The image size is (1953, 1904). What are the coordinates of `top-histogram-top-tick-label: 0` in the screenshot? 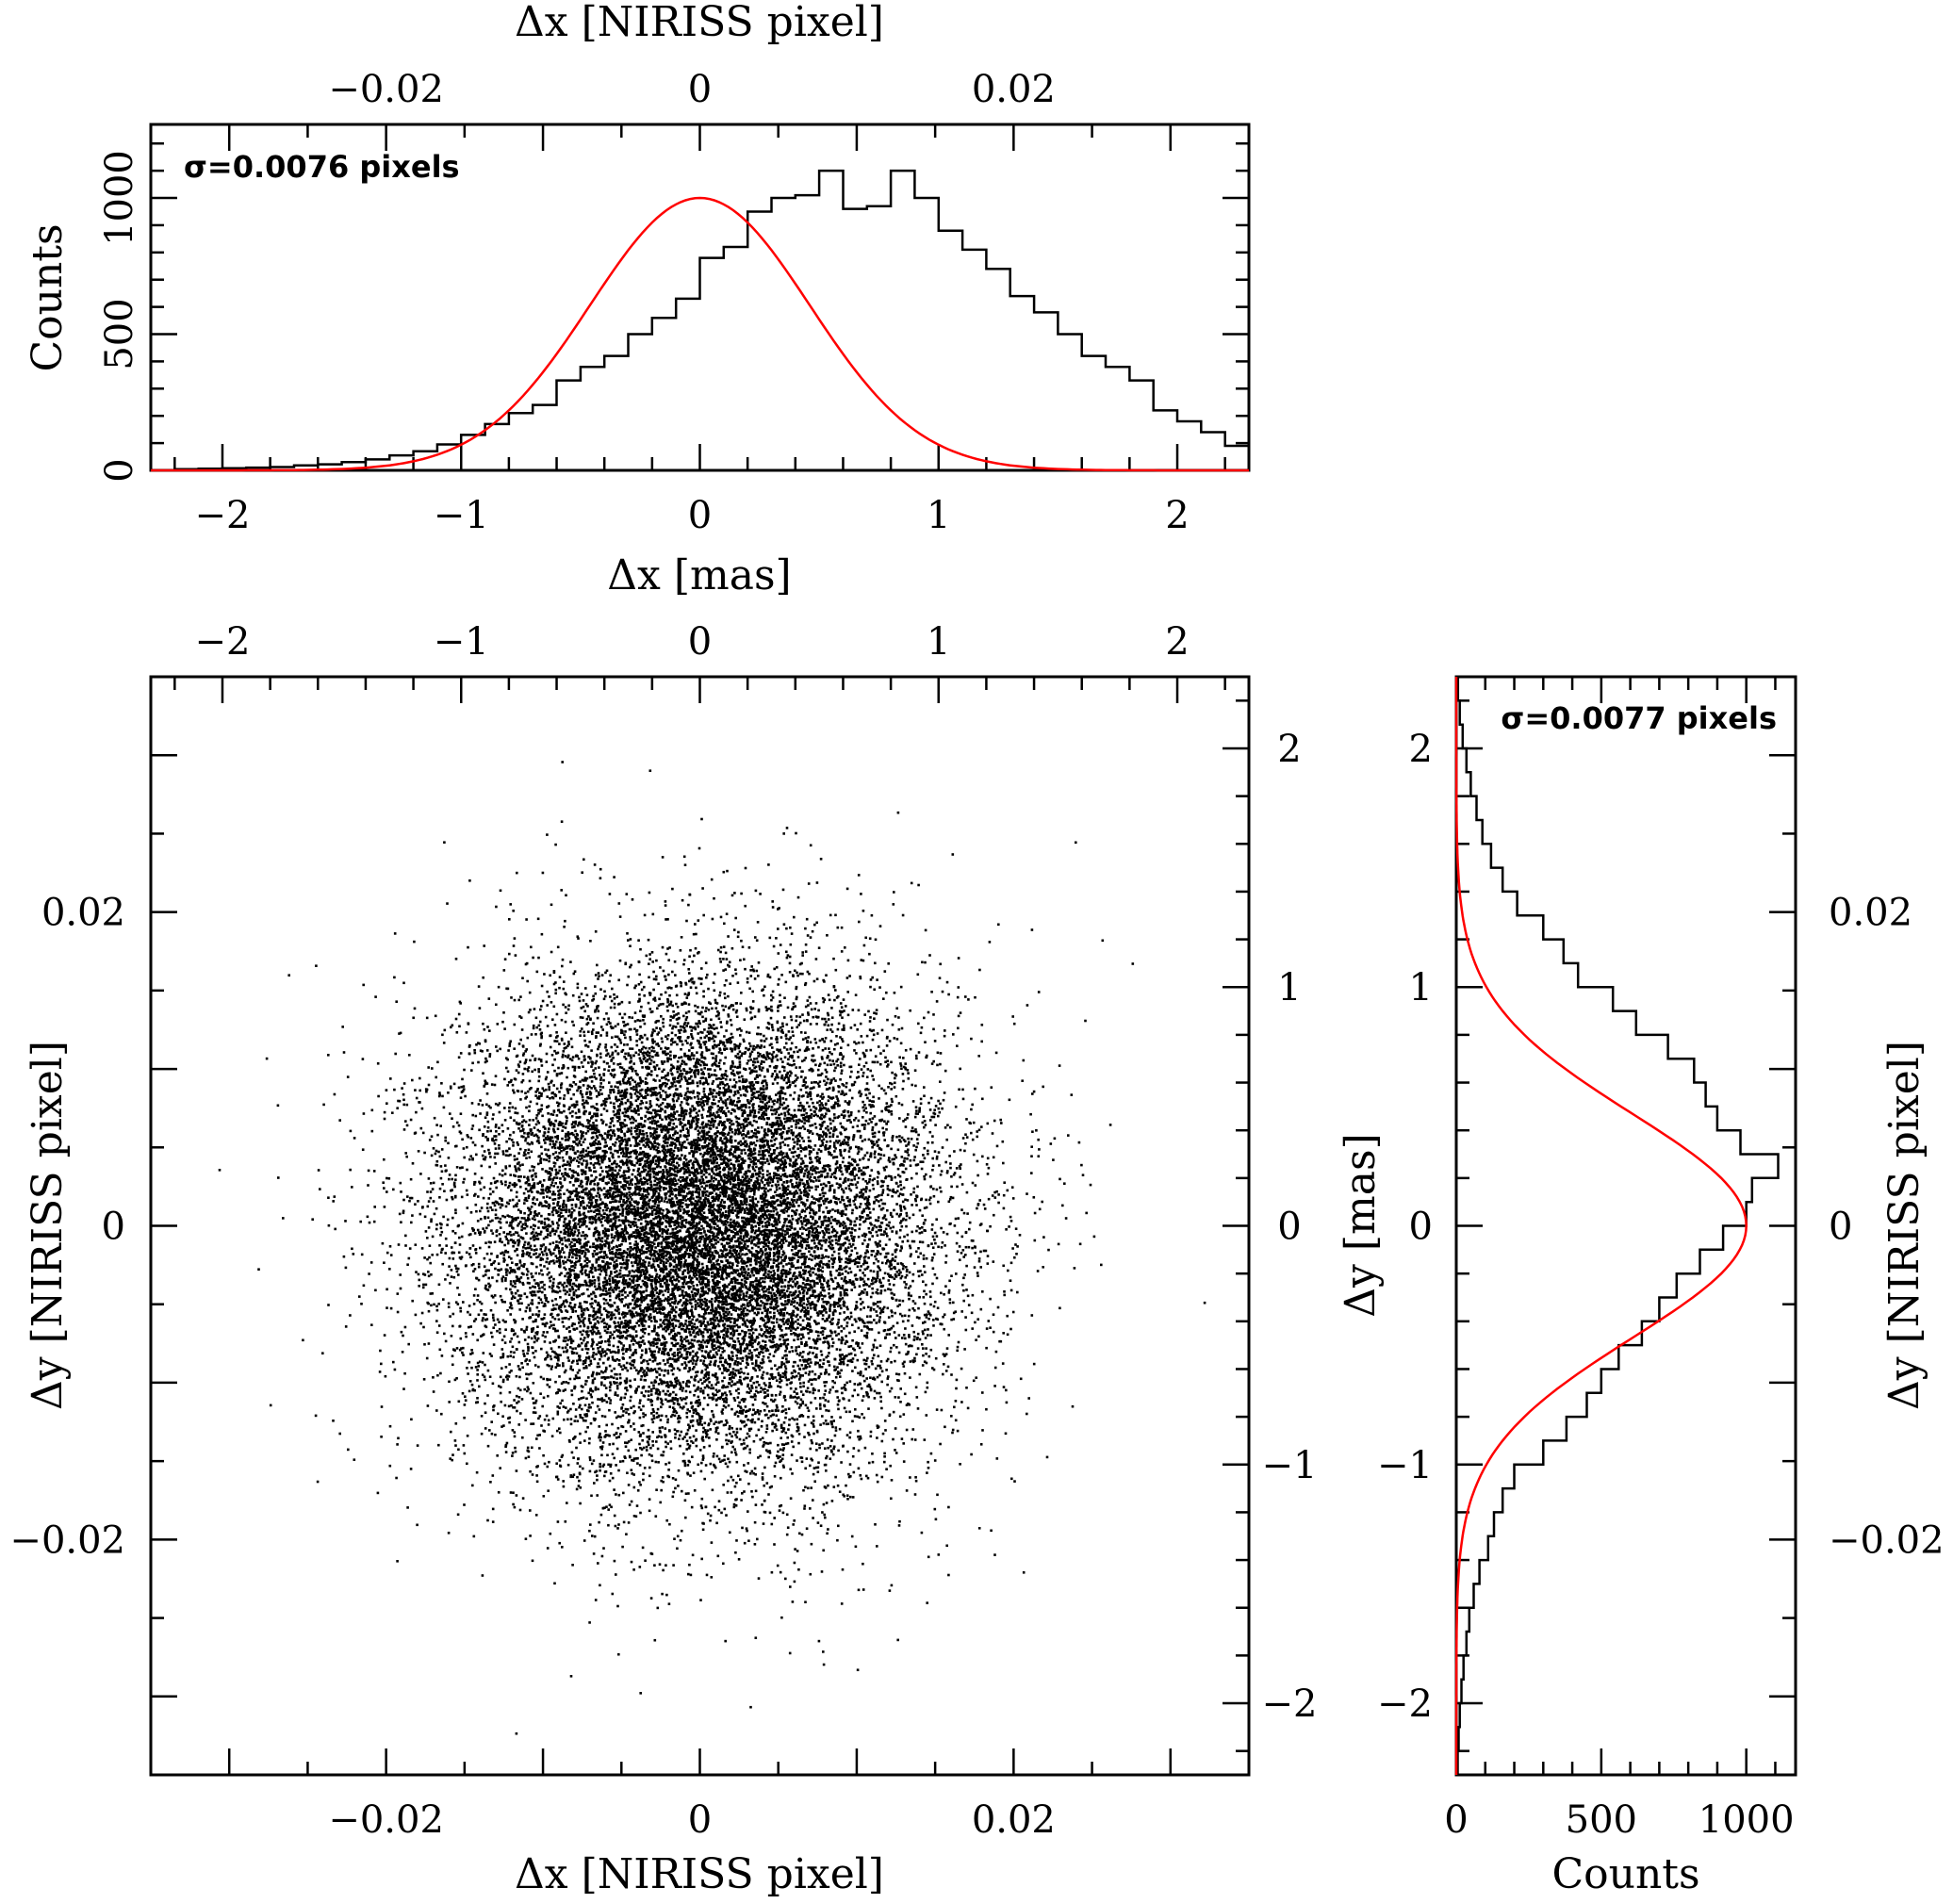 It's located at (700, 89).